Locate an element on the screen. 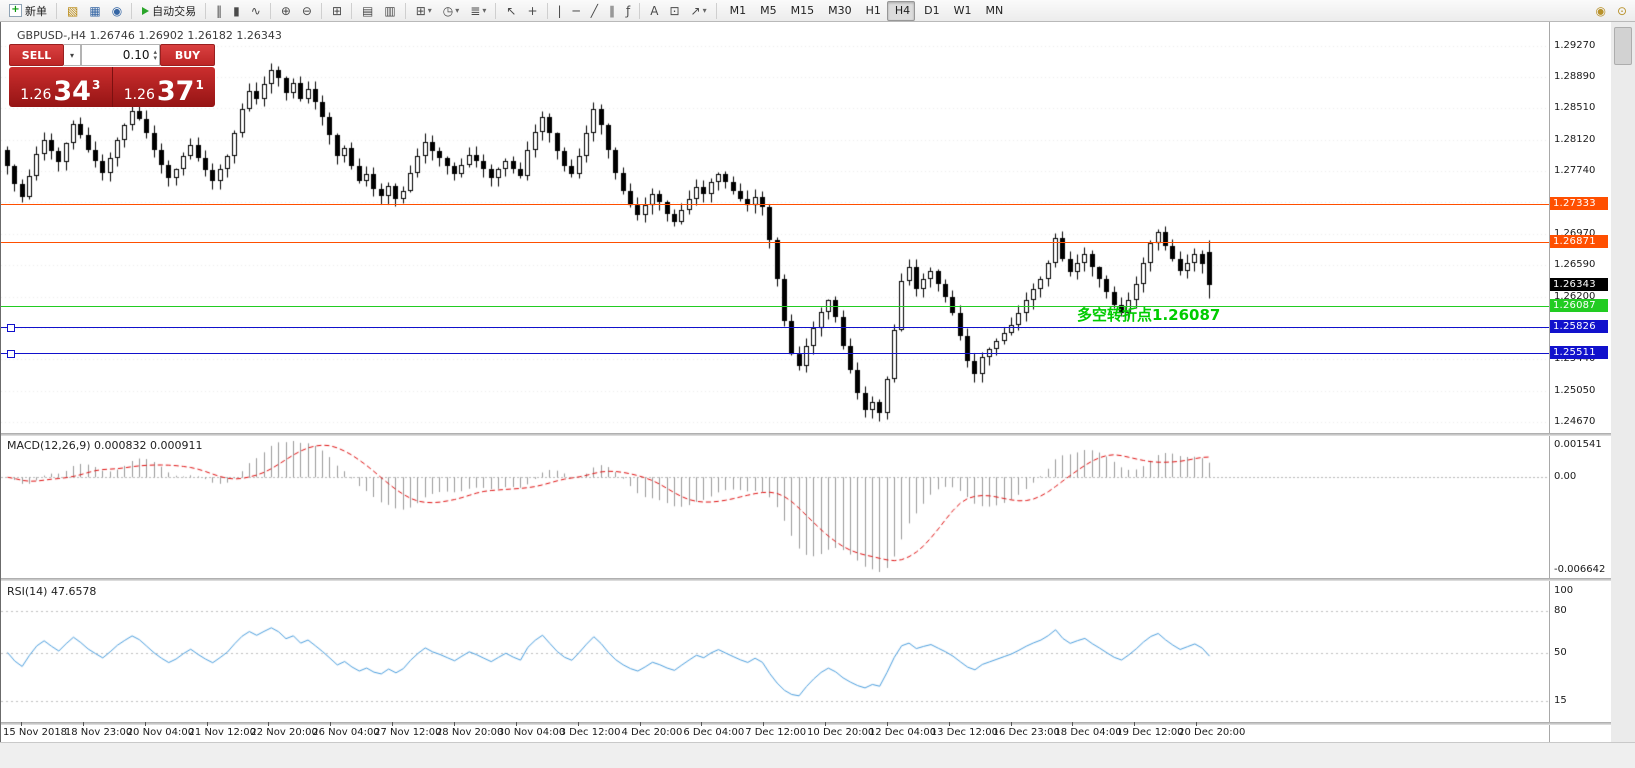 The image size is (1635, 768). arrow-tools-button: ↗ ▾ is located at coordinates (699, 11).